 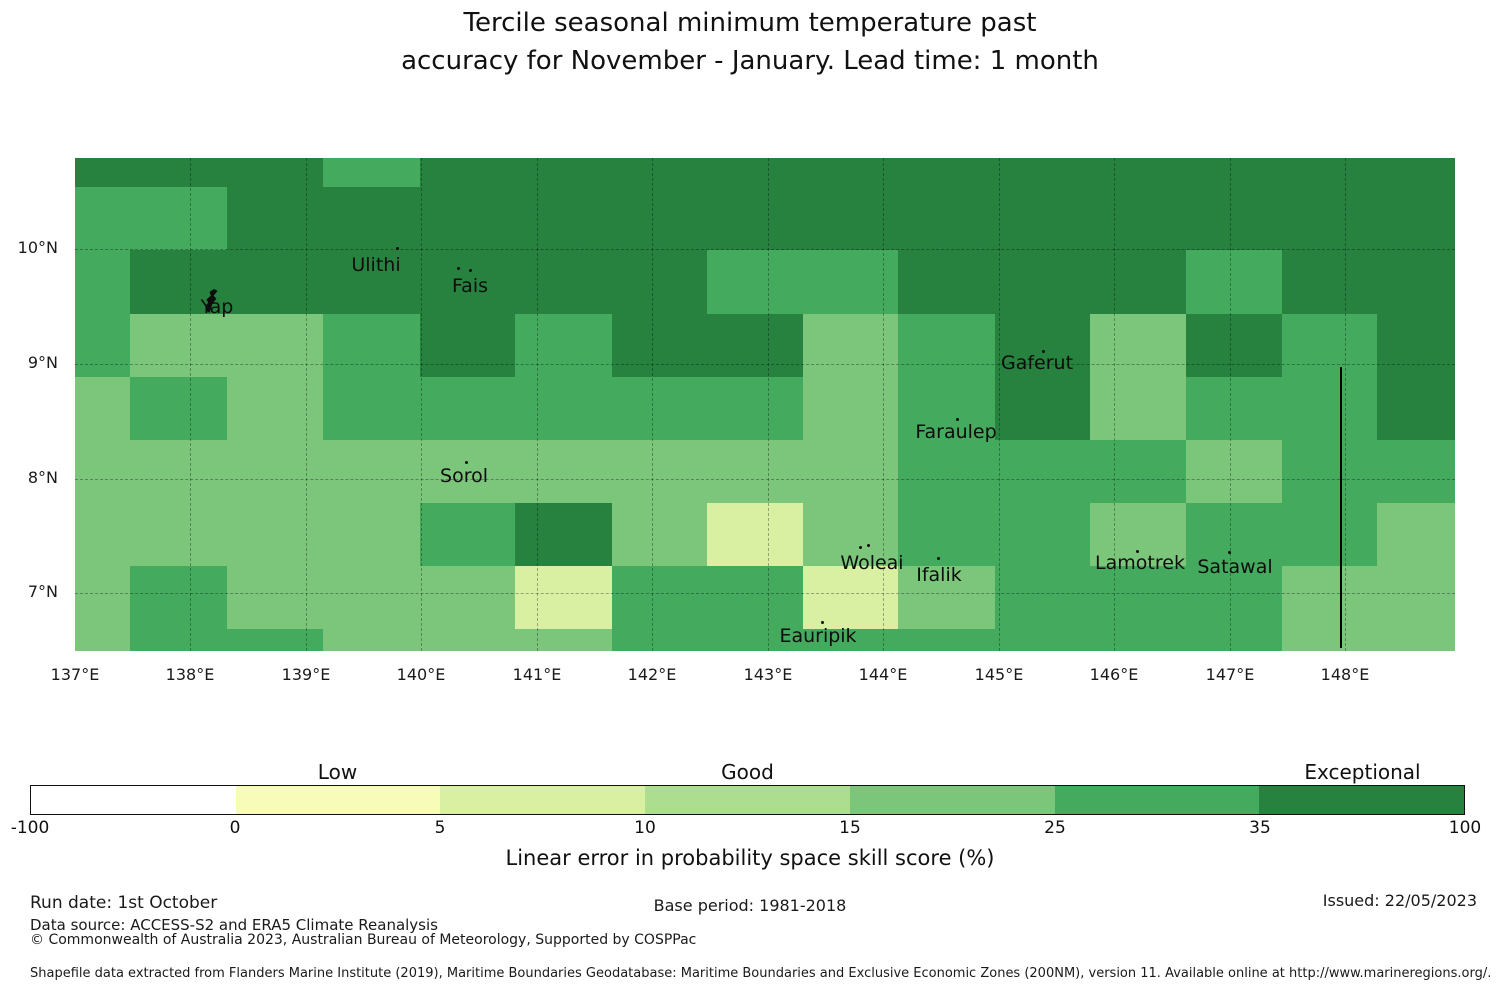 I want to click on colorbar-segment--100-0, so click(x=133, y=800).